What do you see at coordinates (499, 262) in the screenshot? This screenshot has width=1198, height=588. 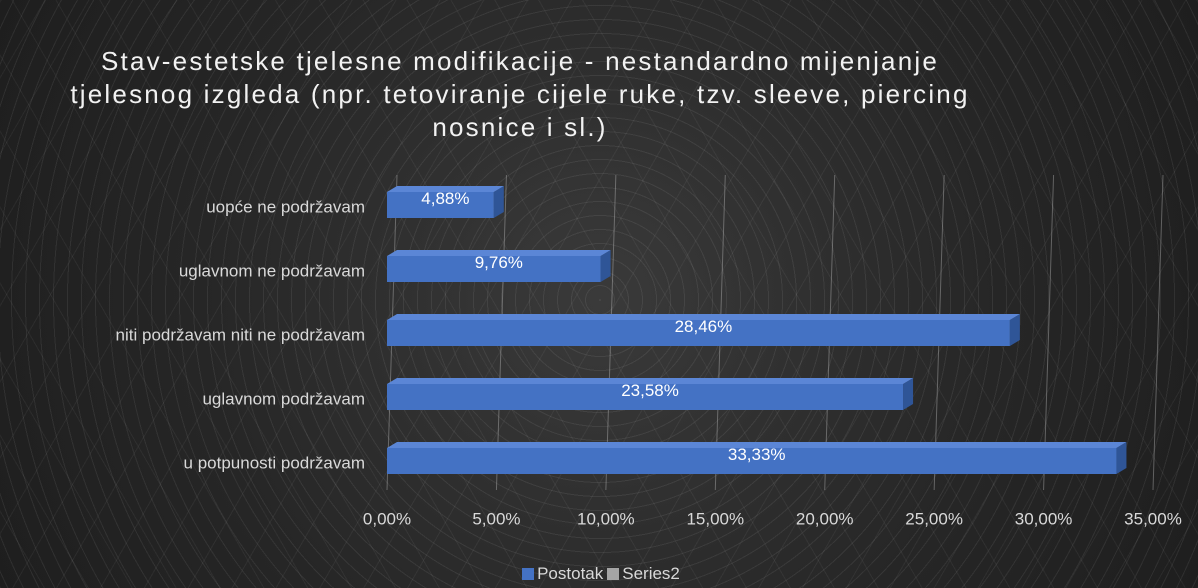 I see `data-label: 9,76%` at bounding box center [499, 262].